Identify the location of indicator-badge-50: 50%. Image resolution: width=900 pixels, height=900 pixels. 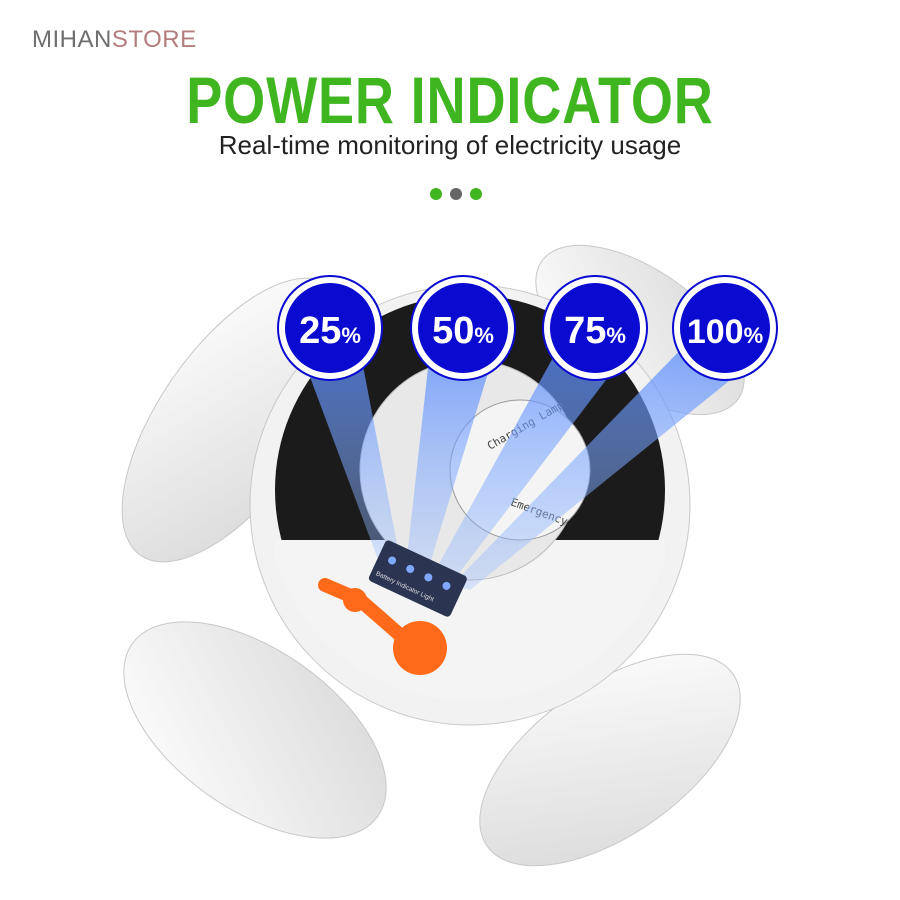
(463, 328).